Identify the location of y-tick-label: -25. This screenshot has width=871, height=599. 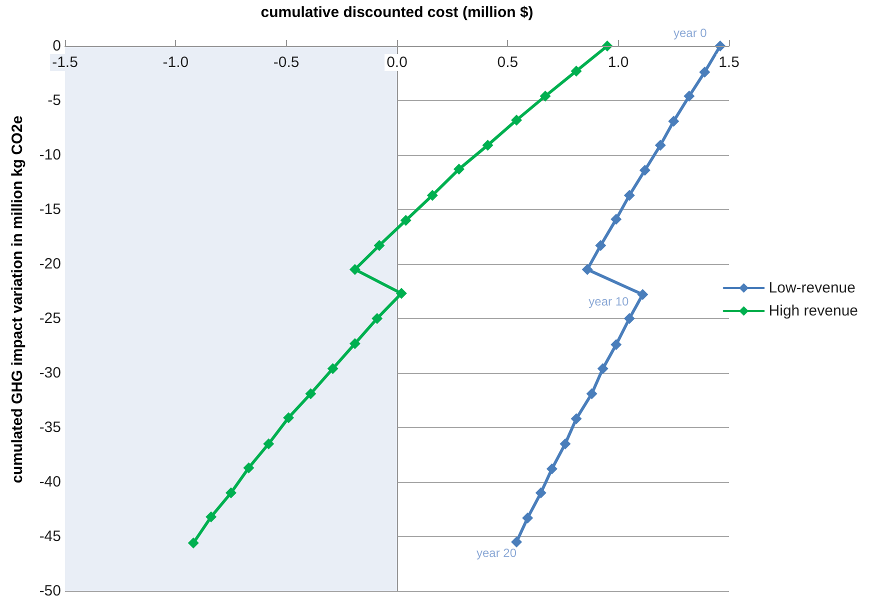
(50, 318).